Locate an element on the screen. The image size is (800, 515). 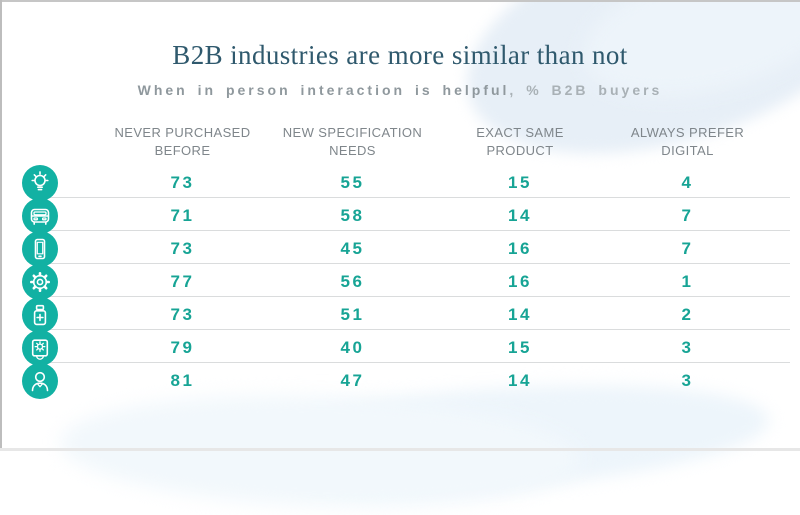
slide-border-bottom is located at coordinates (400, 449).